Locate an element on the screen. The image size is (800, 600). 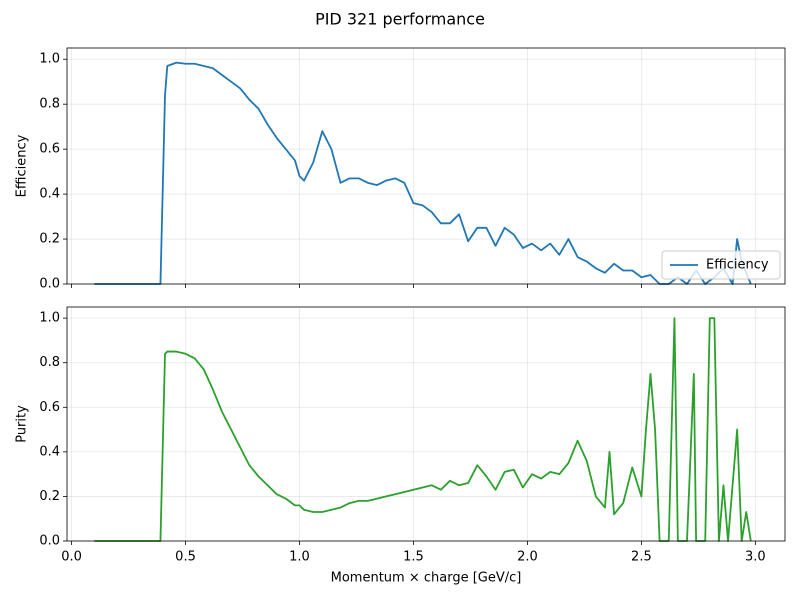
legend-label: Efficiency is located at coordinates (737, 265).